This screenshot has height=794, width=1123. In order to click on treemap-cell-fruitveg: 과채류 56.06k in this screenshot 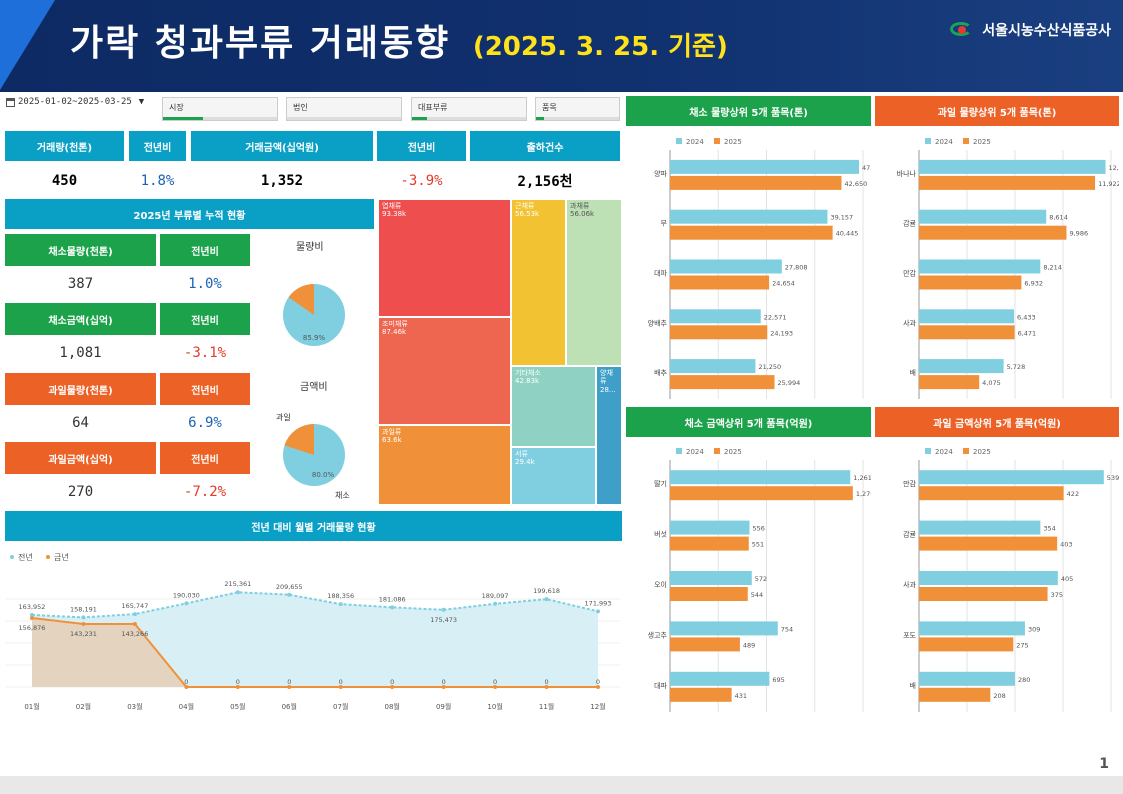, I will do `click(594, 282)`.